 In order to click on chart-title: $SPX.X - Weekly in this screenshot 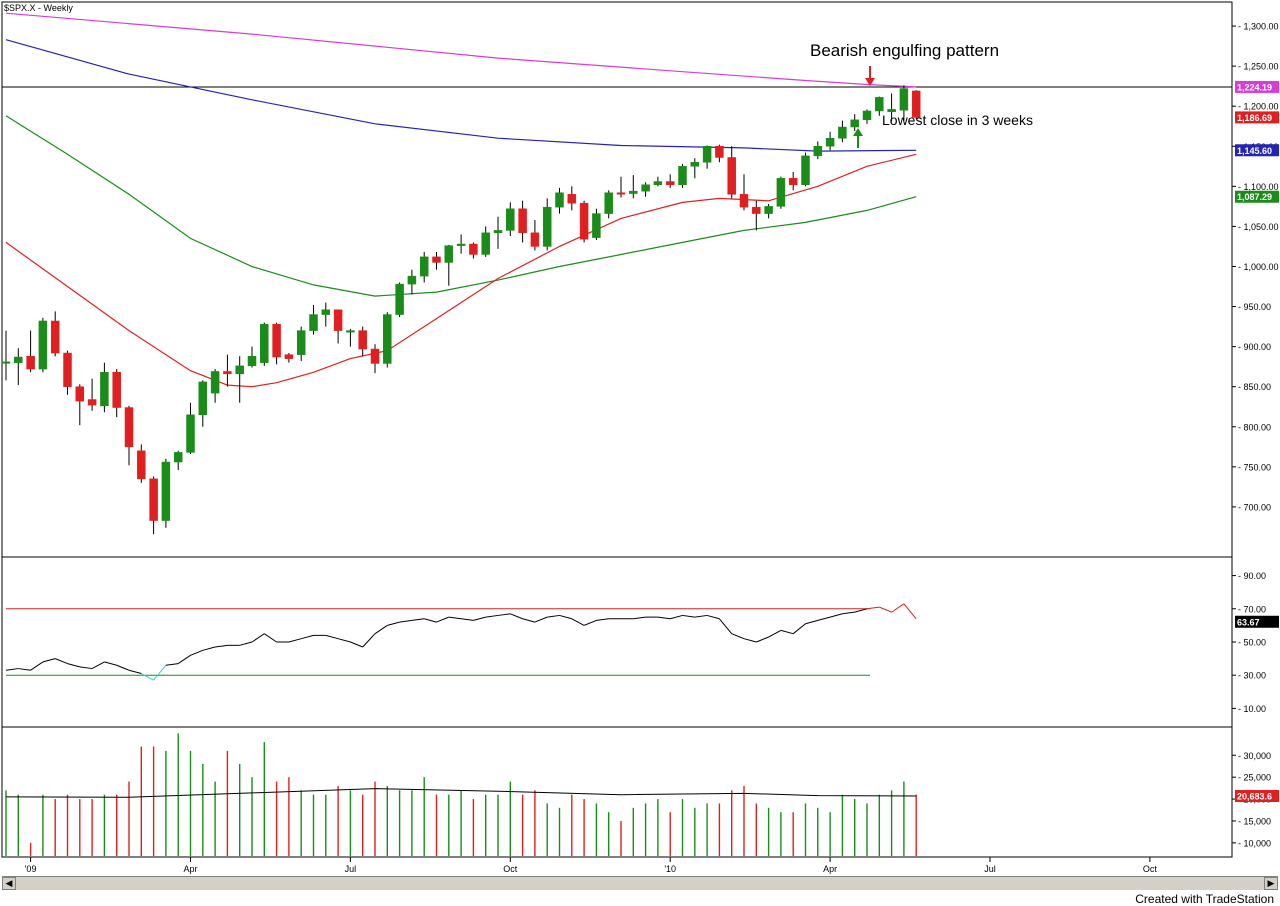, I will do `click(38, 8)`.